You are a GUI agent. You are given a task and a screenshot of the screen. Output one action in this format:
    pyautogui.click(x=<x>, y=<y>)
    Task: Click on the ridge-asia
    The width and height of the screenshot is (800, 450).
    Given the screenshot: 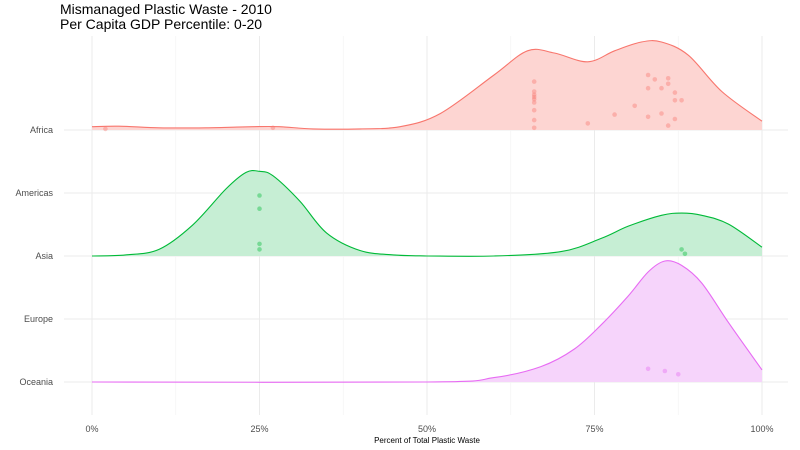 What is the action you would take?
    pyautogui.click(x=594, y=234)
    